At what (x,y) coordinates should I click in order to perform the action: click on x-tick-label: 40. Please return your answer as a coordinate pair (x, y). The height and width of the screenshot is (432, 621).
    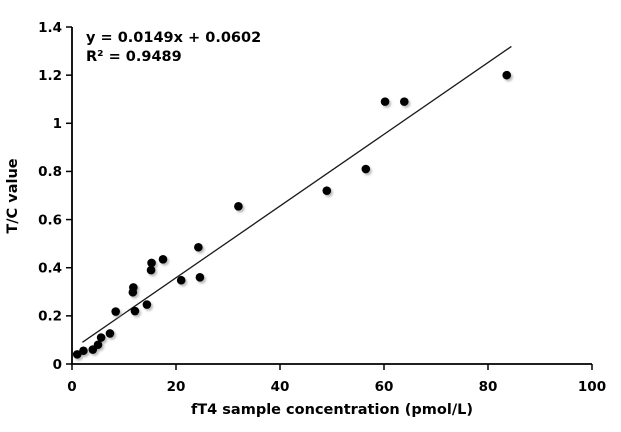
    Looking at the image, I should click on (280, 387).